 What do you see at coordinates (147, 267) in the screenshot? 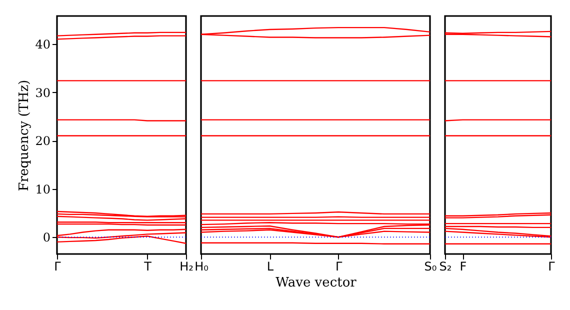
I see `x-tick-label: T` at bounding box center [147, 267].